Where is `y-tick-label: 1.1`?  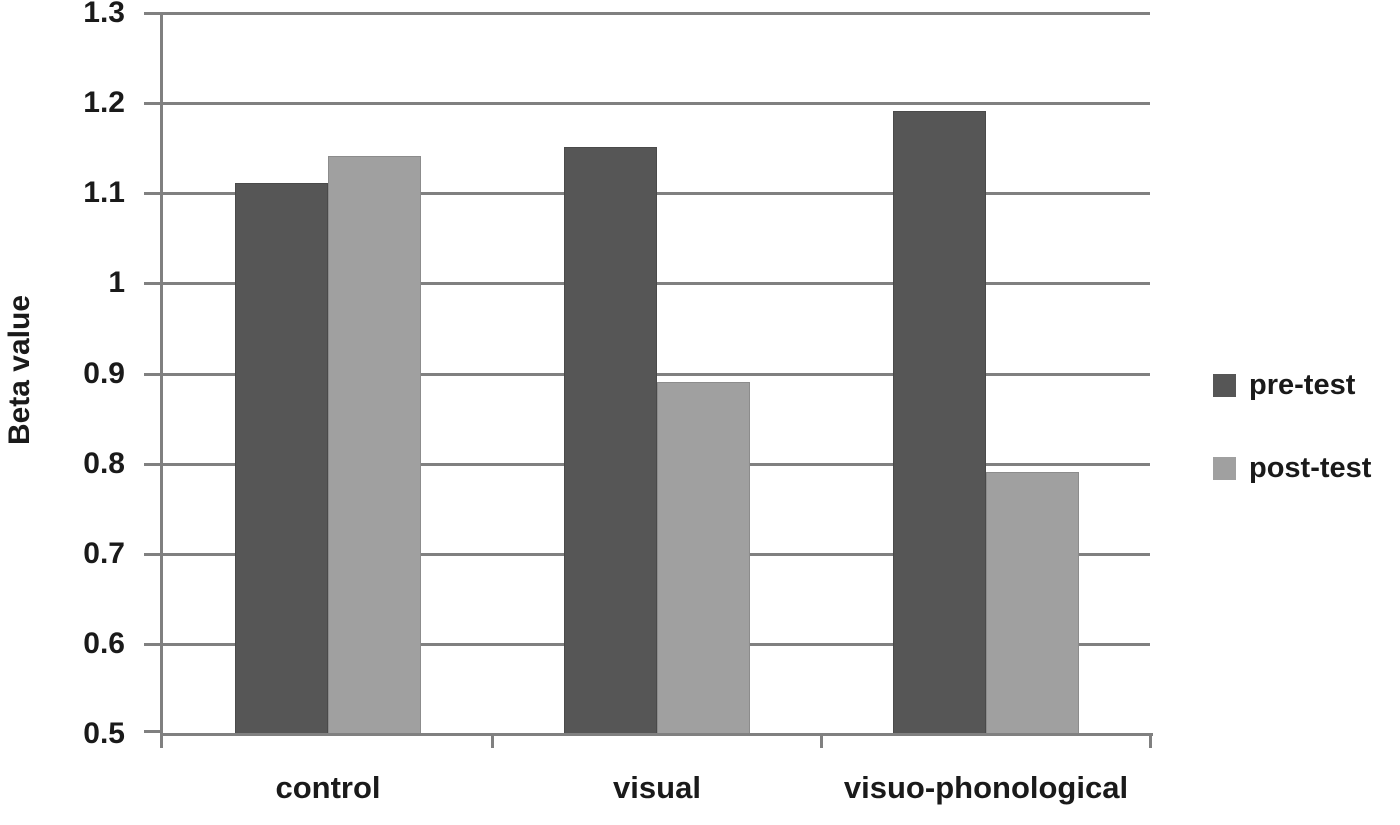
y-tick-label: 1.1 is located at coordinates (104, 192).